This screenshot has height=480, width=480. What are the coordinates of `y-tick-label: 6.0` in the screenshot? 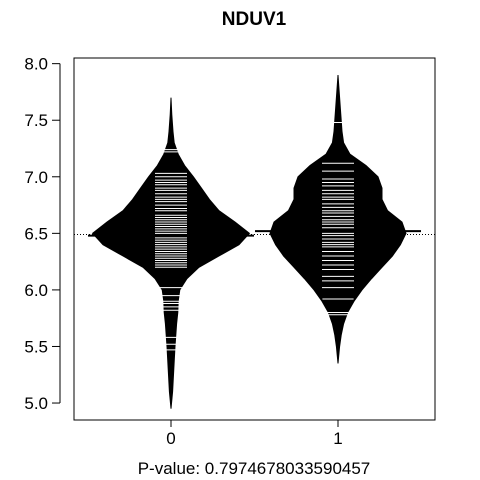 It's located at (36, 290).